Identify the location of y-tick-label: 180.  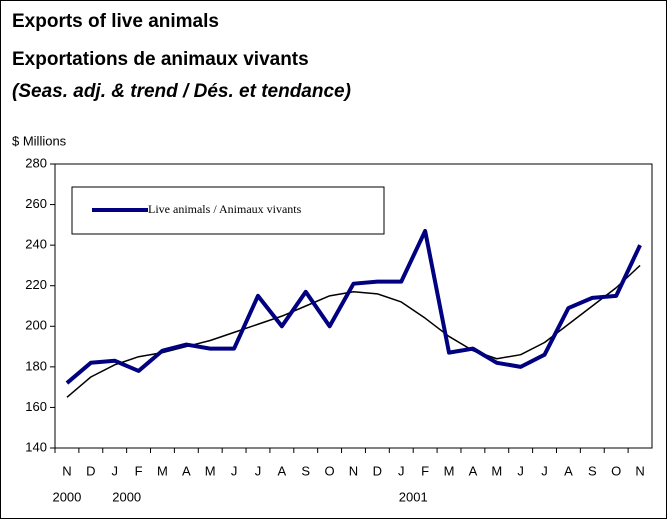
(36, 365).